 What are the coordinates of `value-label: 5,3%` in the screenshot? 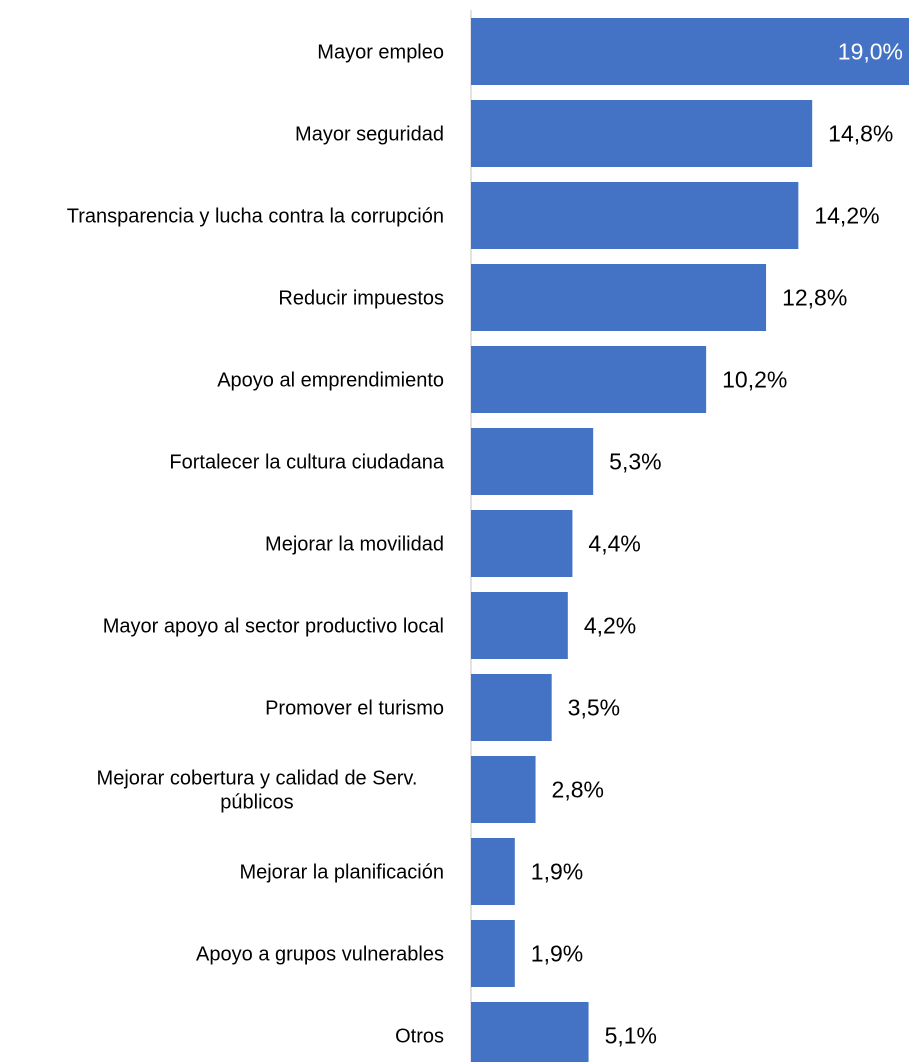 It's located at (635, 462).